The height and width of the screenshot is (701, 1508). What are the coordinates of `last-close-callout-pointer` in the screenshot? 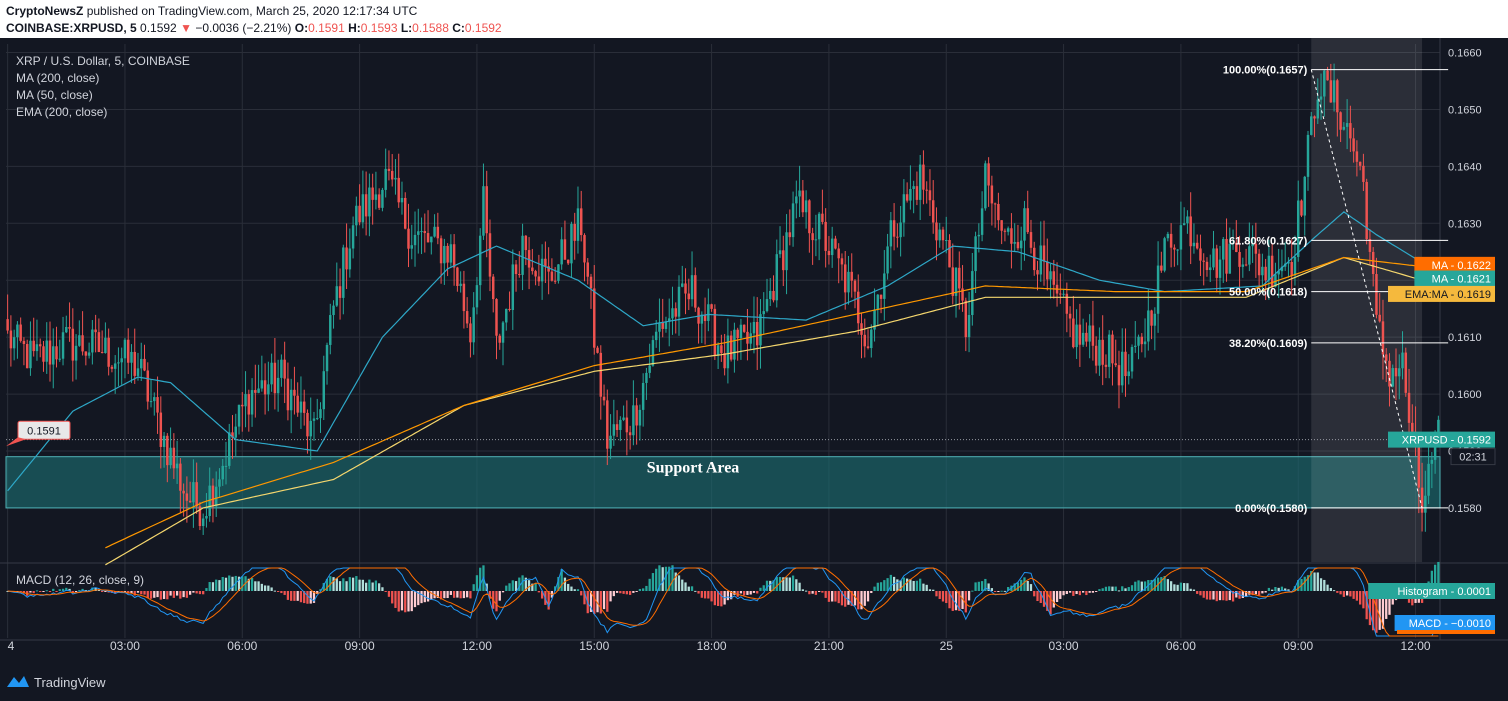 It's located at (16, 442).